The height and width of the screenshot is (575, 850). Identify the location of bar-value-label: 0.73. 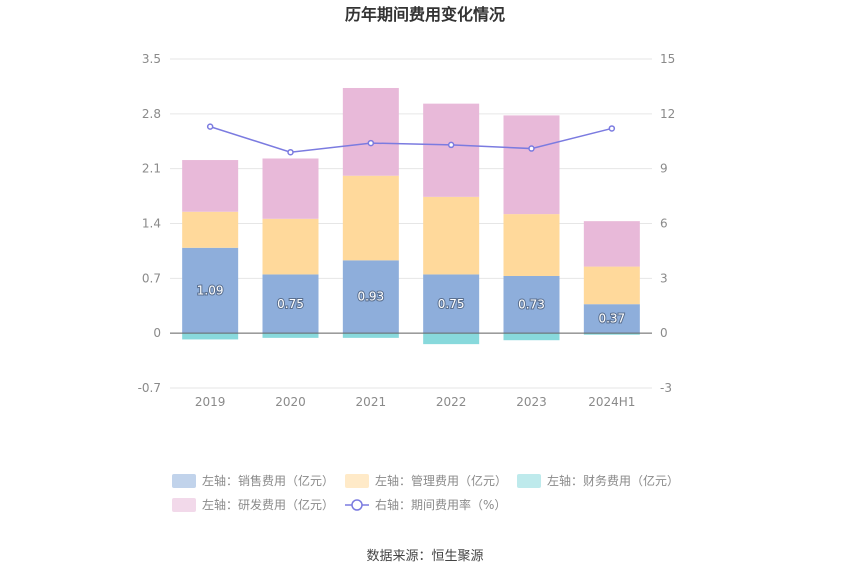
(531, 305).